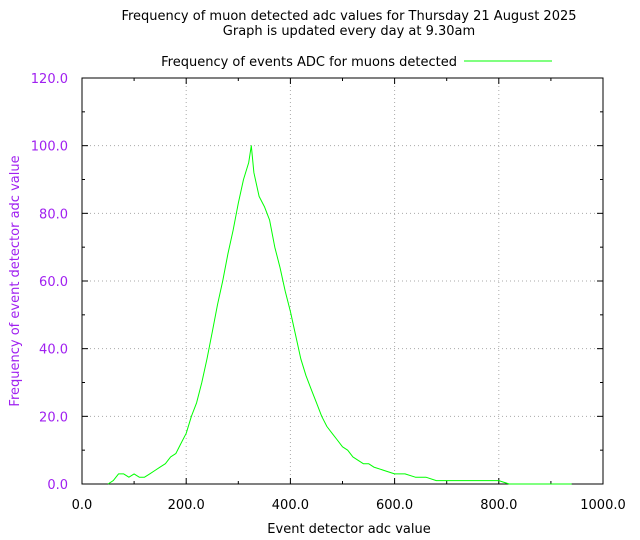 The width and height of the screenshot is (640, 540). I want to click on y-tick-label: 80.0, so click(53, 214).